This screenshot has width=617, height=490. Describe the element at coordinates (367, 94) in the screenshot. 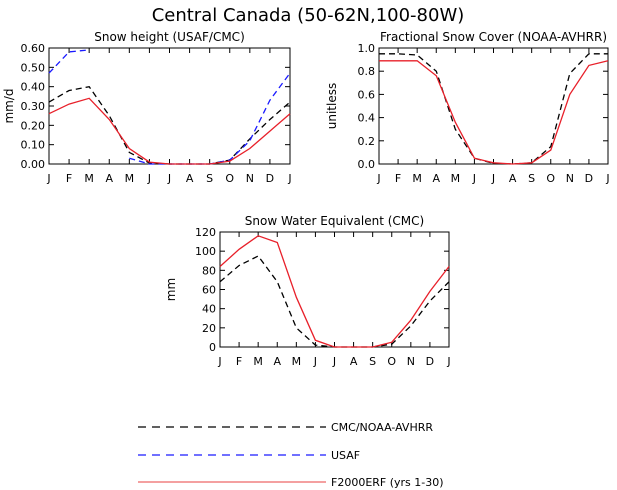

I see `y-tick-label: 0.6` at that location.